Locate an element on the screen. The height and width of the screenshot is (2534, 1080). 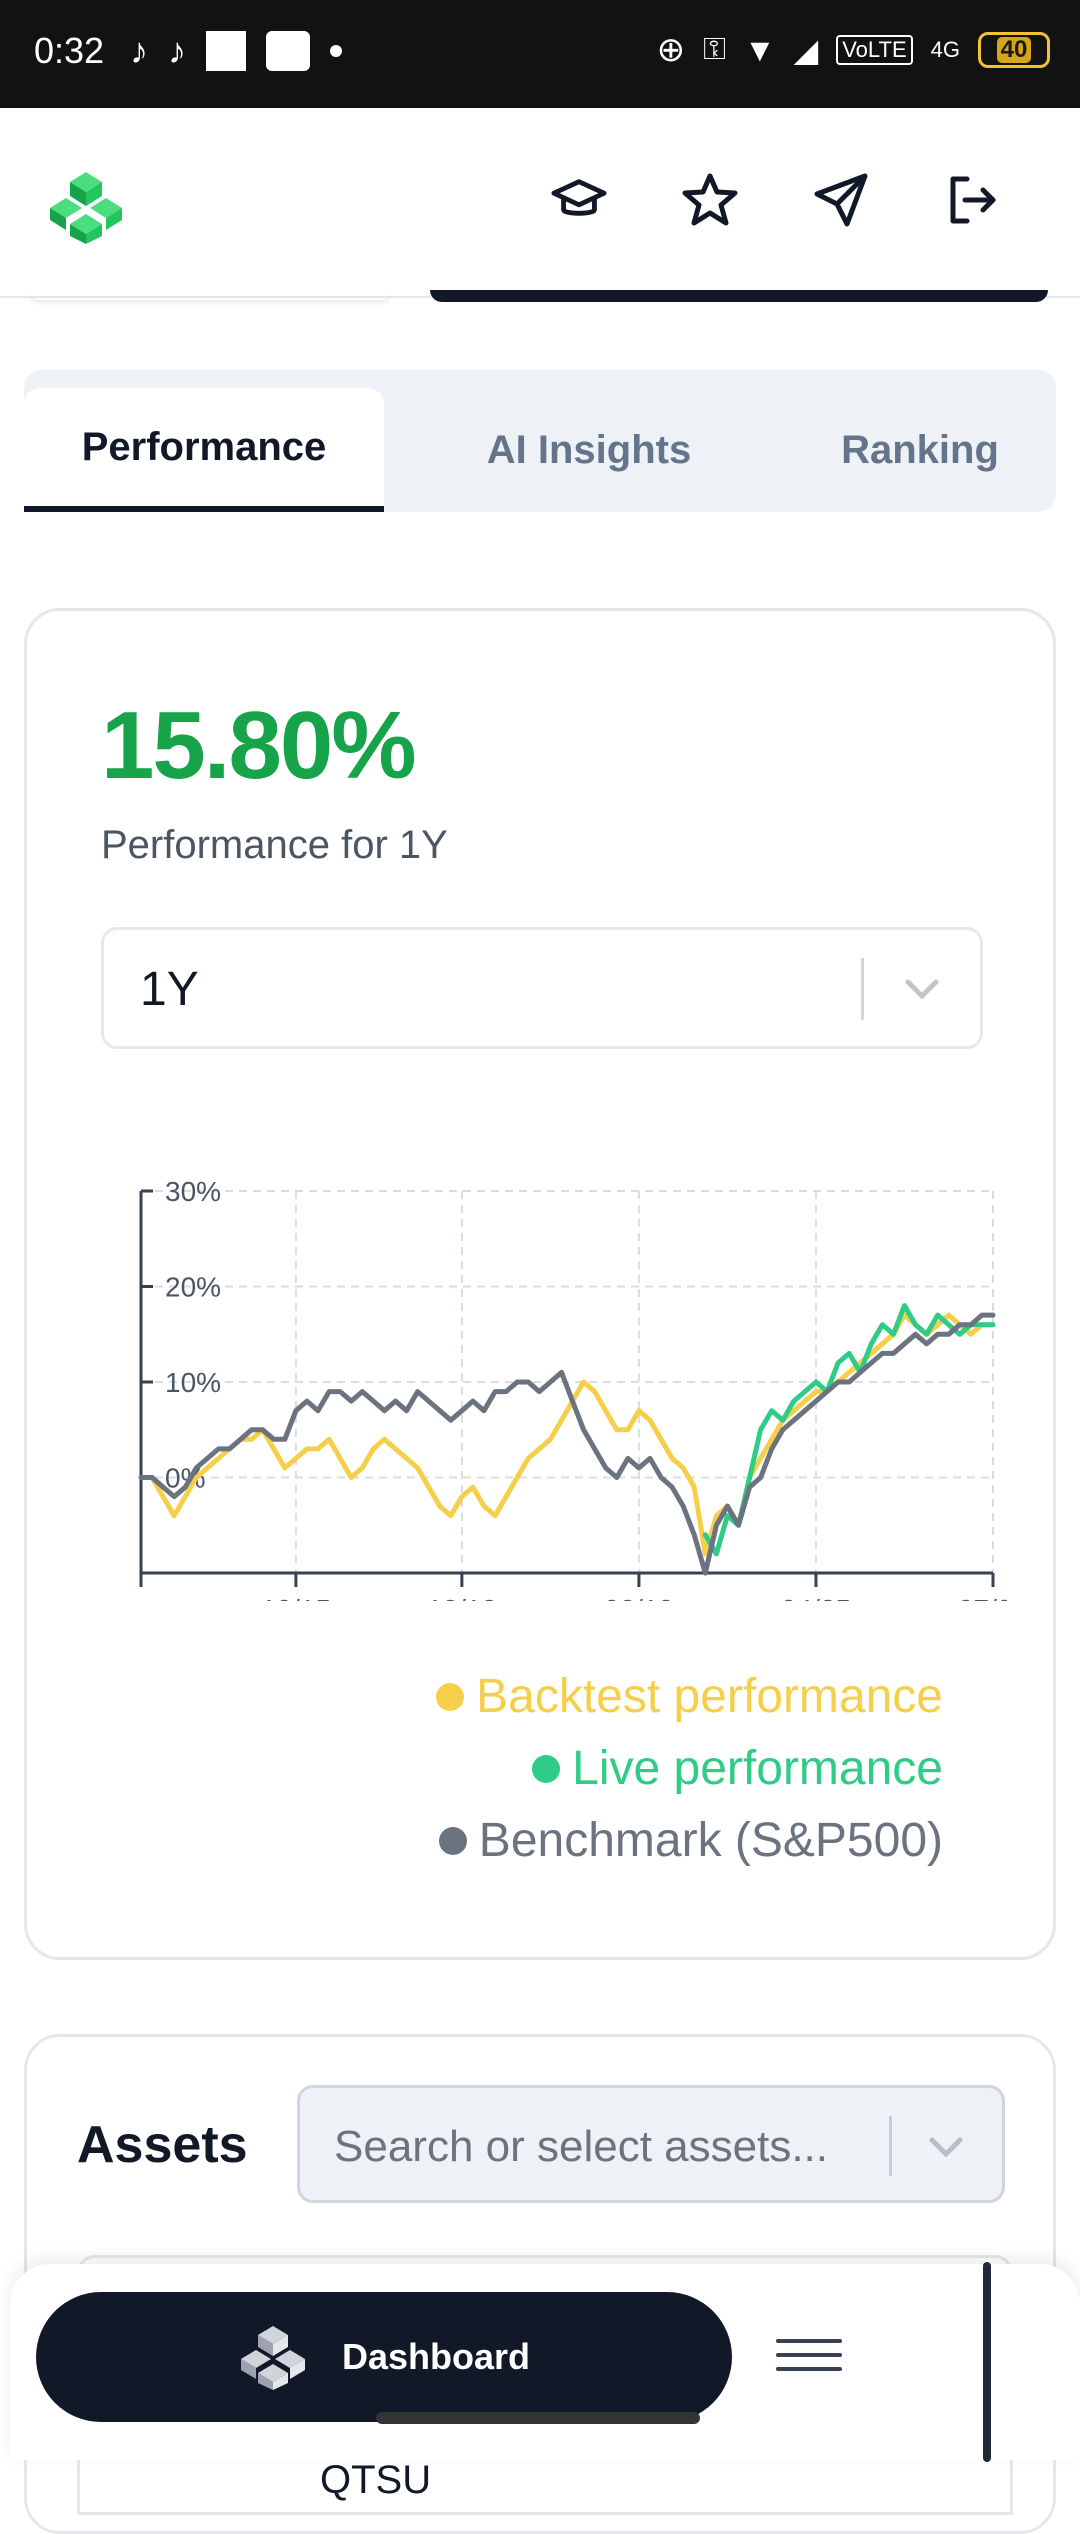
legend-live: Live performance is located at coordinates (689, 1769).